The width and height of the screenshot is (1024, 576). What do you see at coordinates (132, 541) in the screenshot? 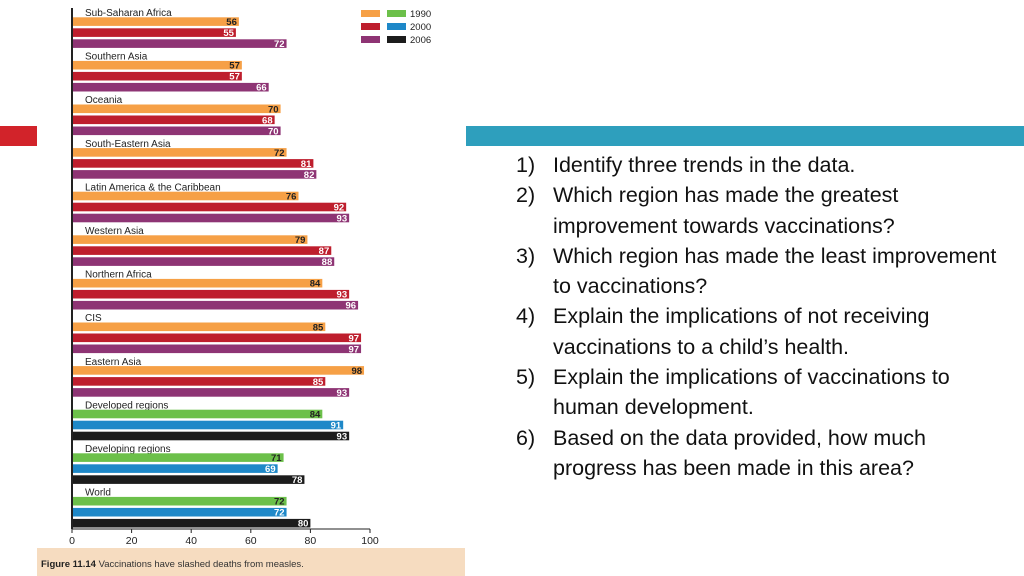
I see `x-tick-label: 20` at bounding box center [132, 541].